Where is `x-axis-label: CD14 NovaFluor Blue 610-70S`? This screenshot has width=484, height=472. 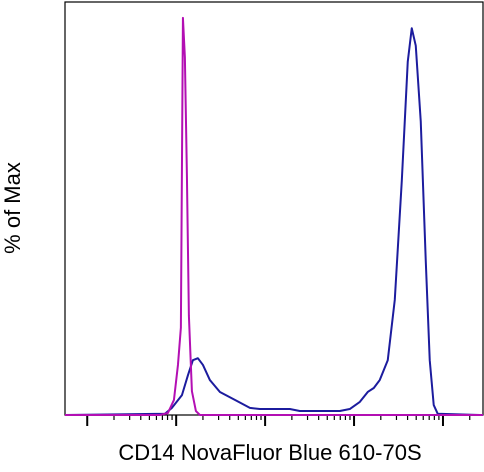 x-axis-label: CD14 NovaFluor Blue 610-70S is located at coordinates (269, 452).